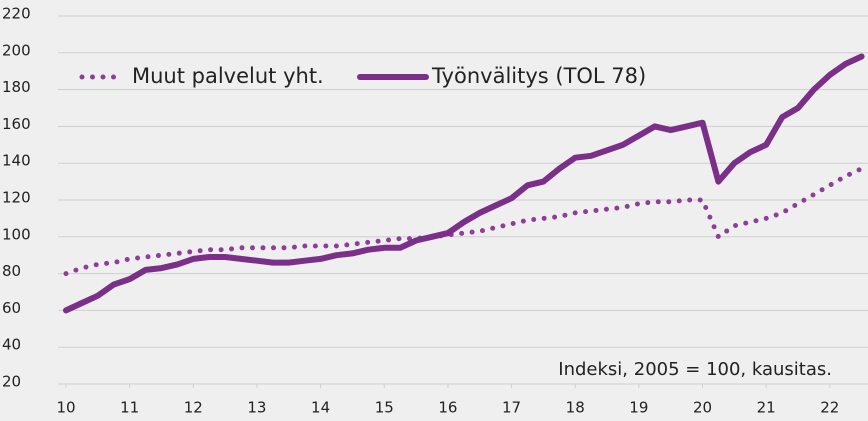 The height and width of the screenshot is (421, 868). Describe the element at coordinates (695, 369) in the screenshot. I see `annotation: Indeksi, 2005 = 100, kausitas.` at that location.